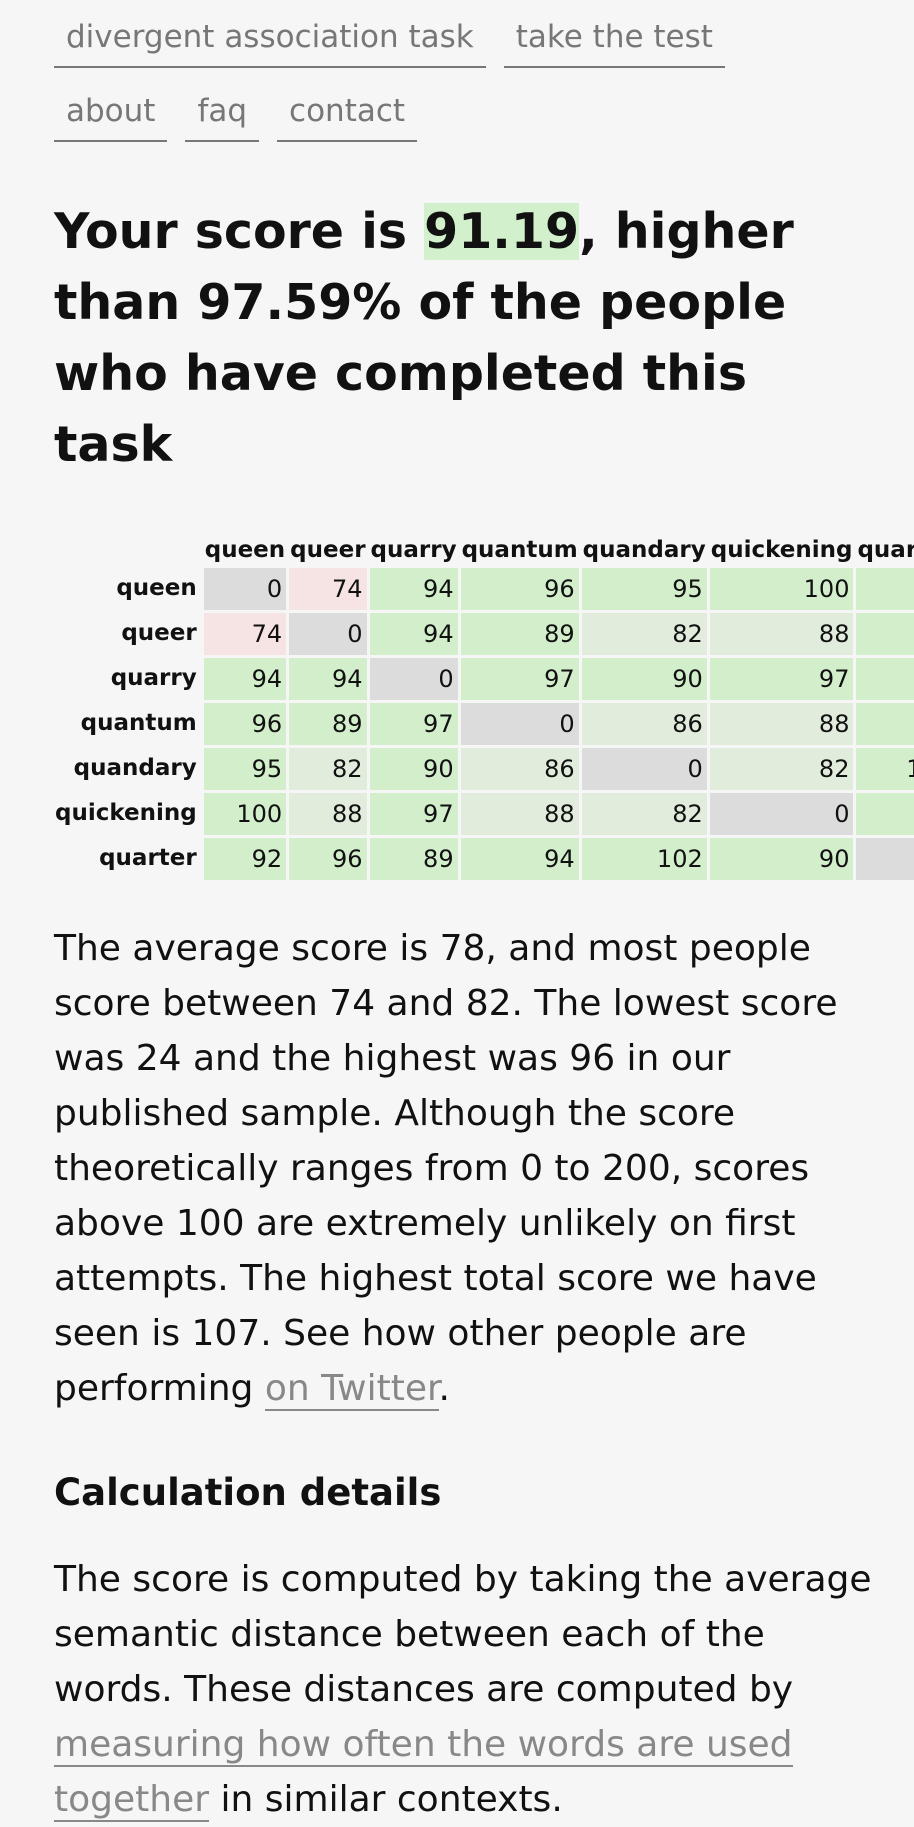  I want to click on nav-link: faq, so click(222, 118).